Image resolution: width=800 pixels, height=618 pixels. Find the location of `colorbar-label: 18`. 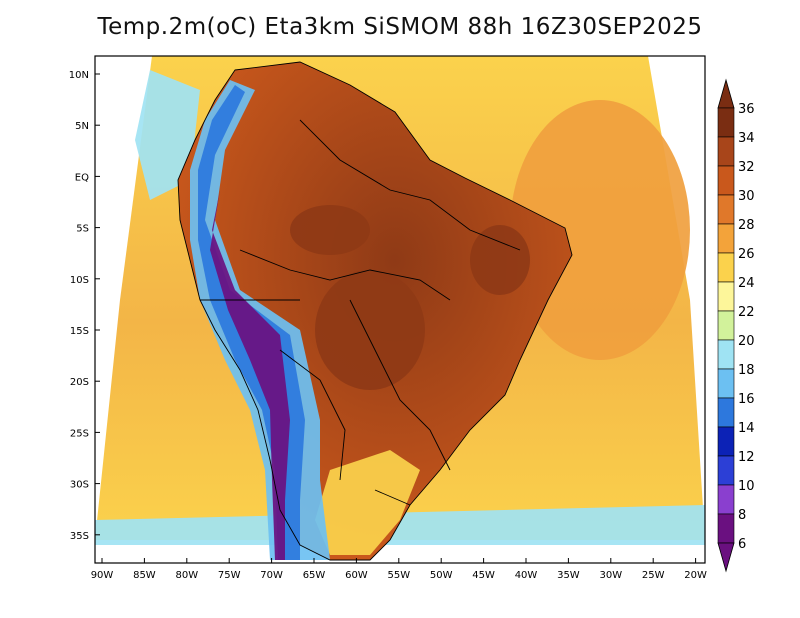

colorbar-label: 18 is located at coordinates (746, 370).